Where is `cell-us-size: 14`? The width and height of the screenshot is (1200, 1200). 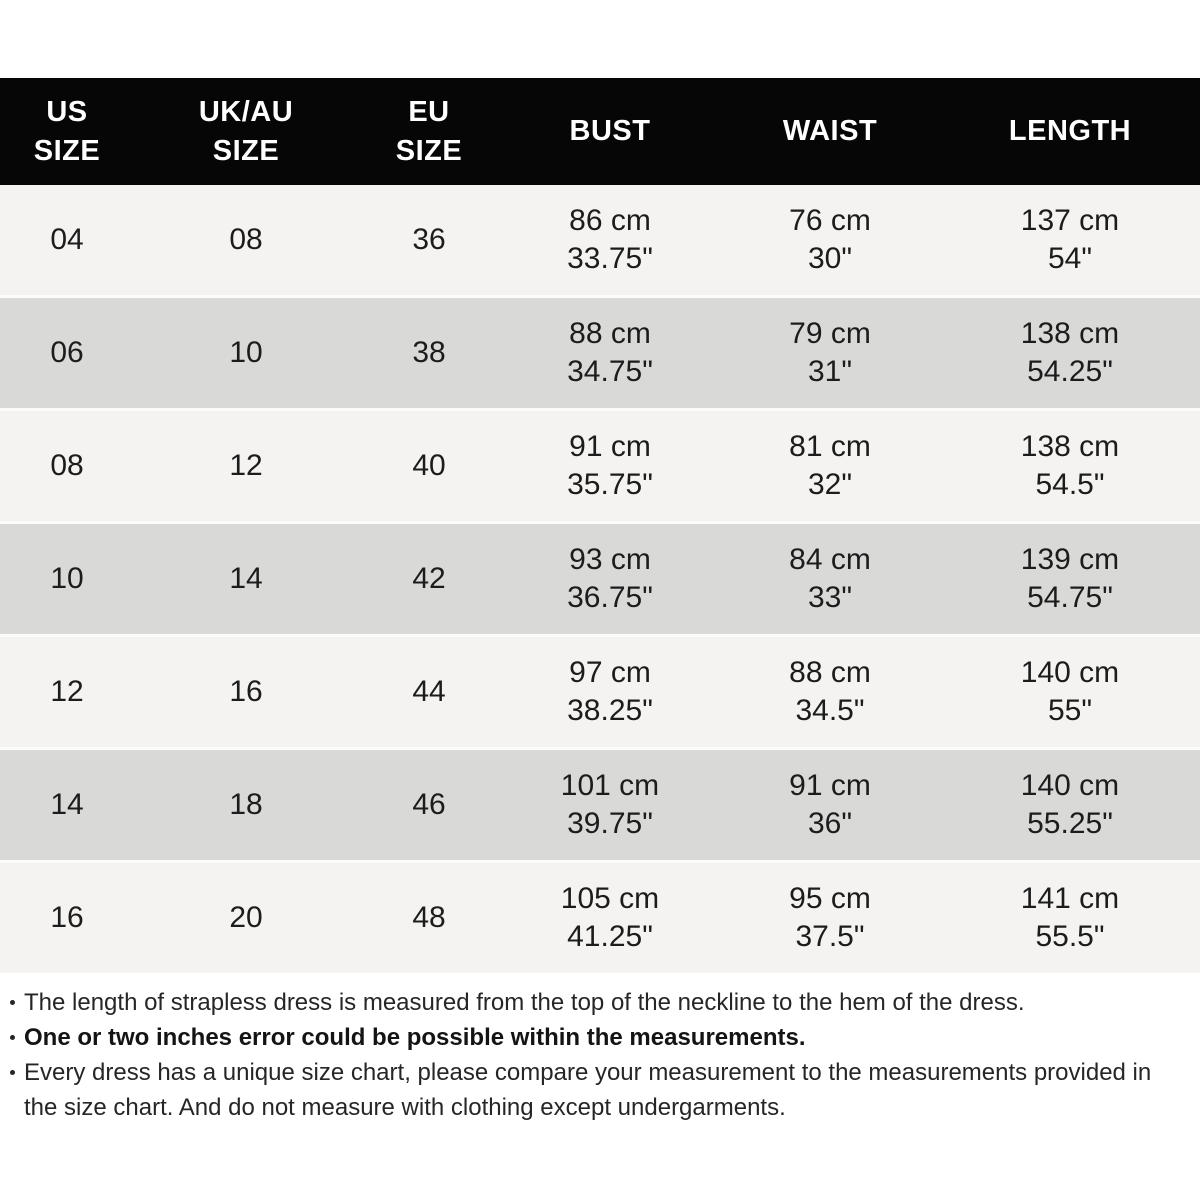 cell-us-size: 14 is located at coordinates (67, 805).